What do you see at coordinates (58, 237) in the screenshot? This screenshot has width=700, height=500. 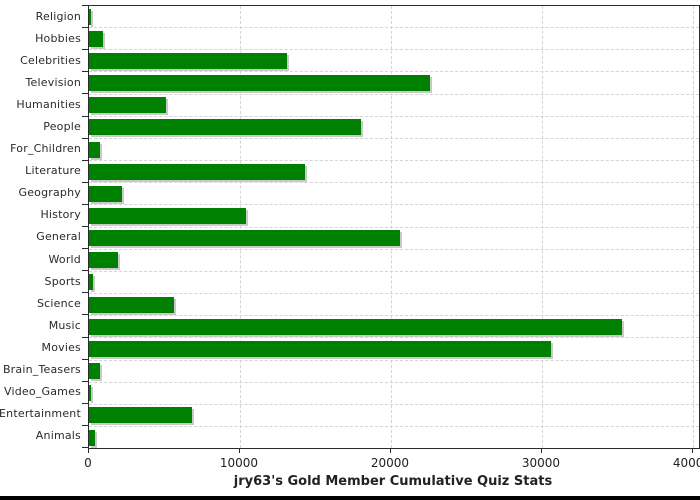 I see `category-label-general: General` at bounding box center [58, 237].